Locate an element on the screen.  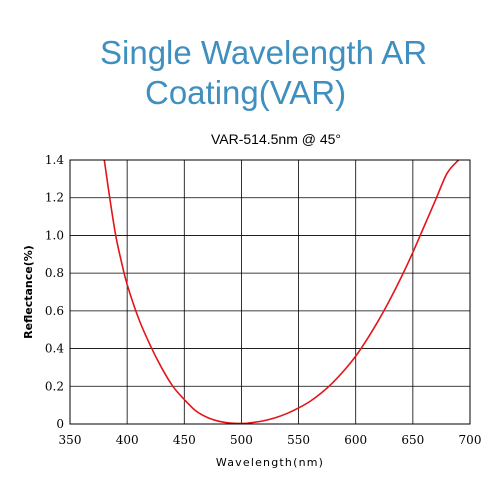
y-axis-label: Reflectance(%) is located at coordinates (28, 292).